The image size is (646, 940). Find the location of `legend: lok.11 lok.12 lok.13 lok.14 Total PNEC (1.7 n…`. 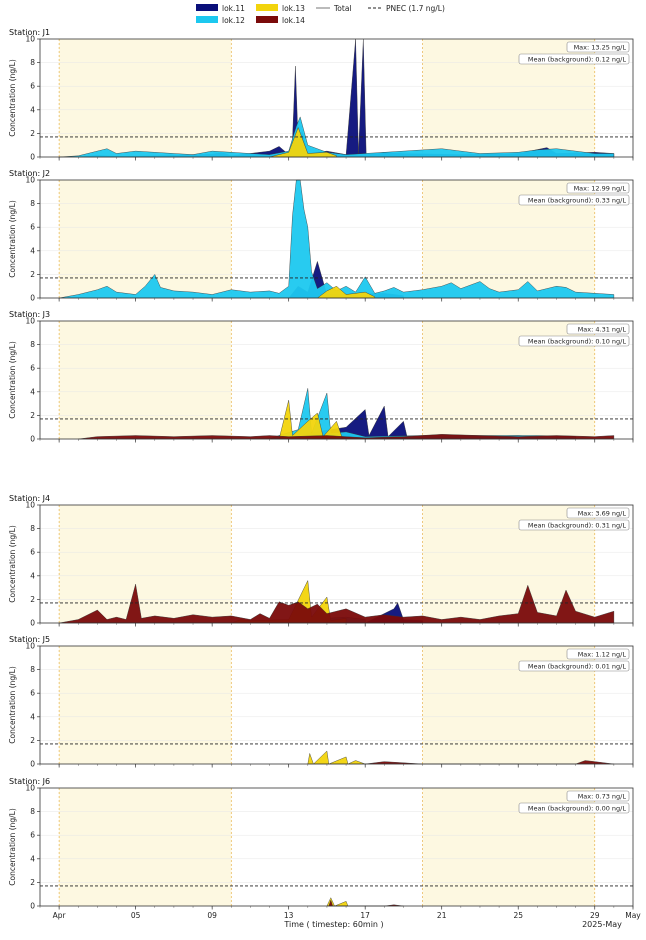

legend: lok.11 lok.12 lok.13 lok.14 Total PNEC (1.7 n… is located at coordinates (320, 14).